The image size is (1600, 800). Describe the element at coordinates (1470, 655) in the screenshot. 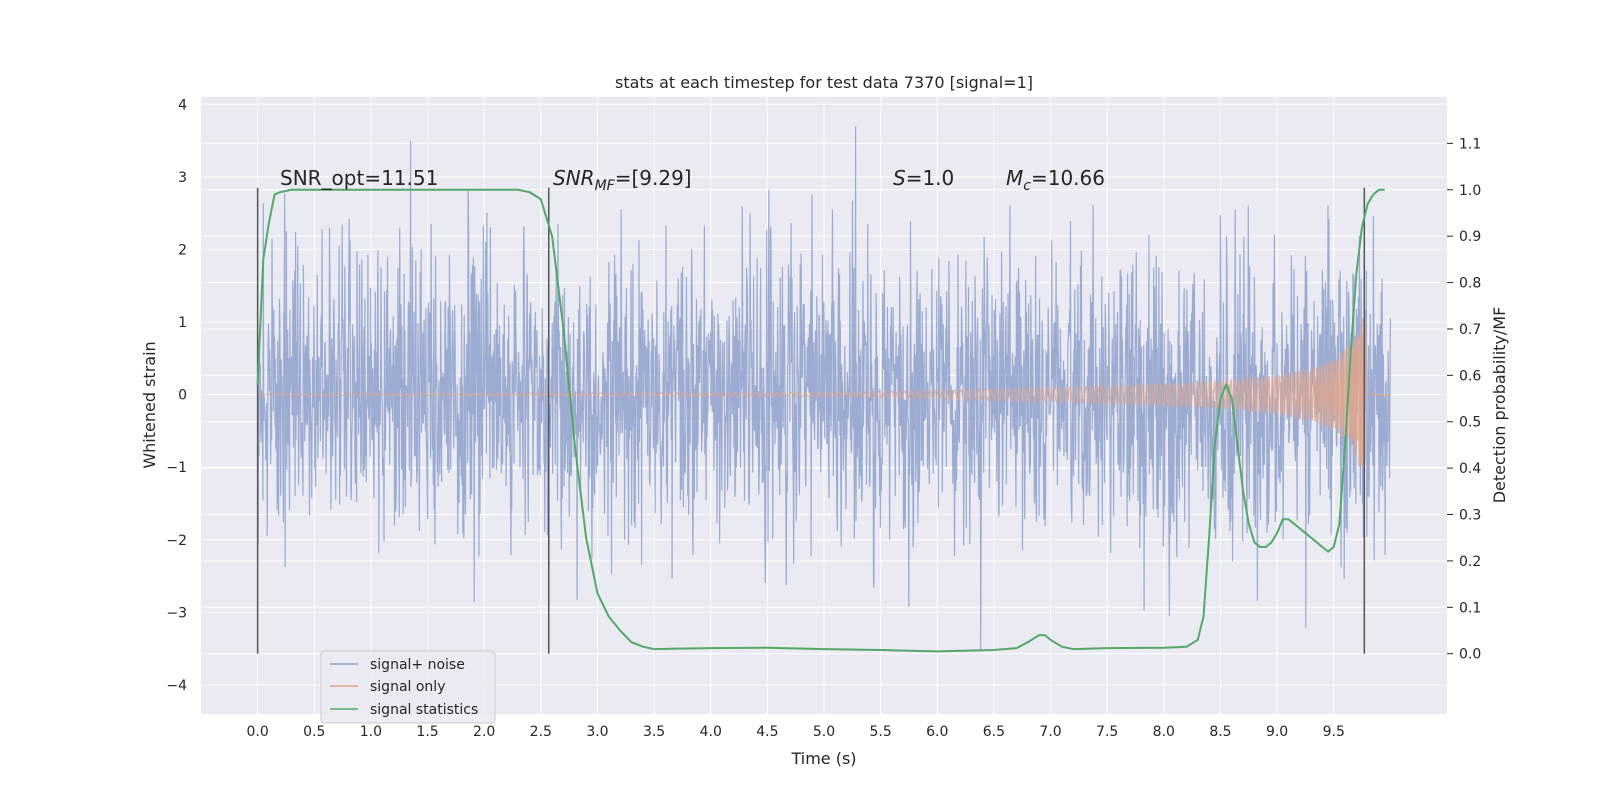

I see `y2-tick-label: 0.0` at that location.